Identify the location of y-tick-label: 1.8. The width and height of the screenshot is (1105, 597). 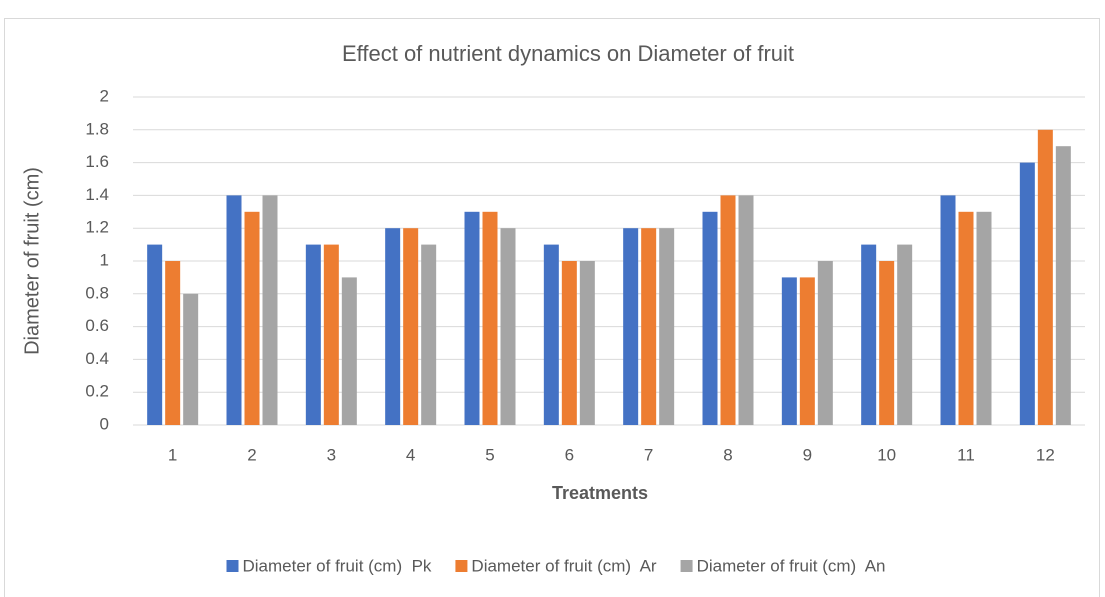
(97, 128).